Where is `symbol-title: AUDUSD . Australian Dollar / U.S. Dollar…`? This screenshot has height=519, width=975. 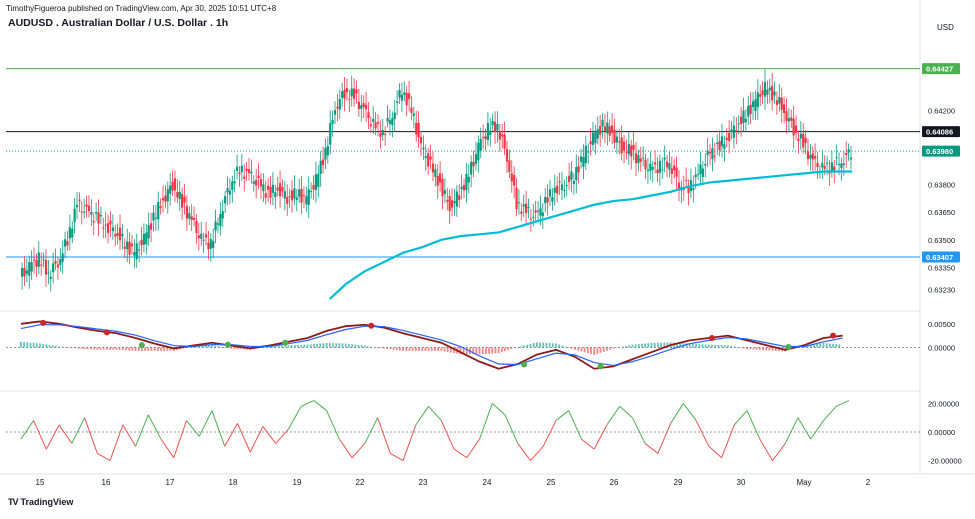
symbol-title: AUDUSD . Australian Dollar / U.S. Dollar… is located at coordinates (118, 23).